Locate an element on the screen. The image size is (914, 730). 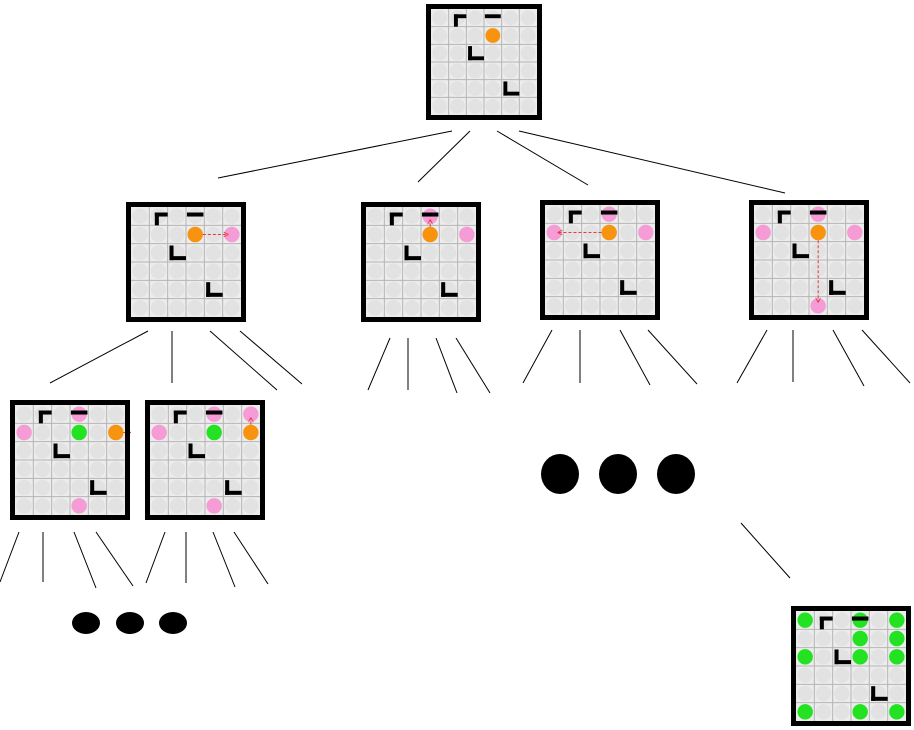
agent-marker is located at coordinates (195, 234).